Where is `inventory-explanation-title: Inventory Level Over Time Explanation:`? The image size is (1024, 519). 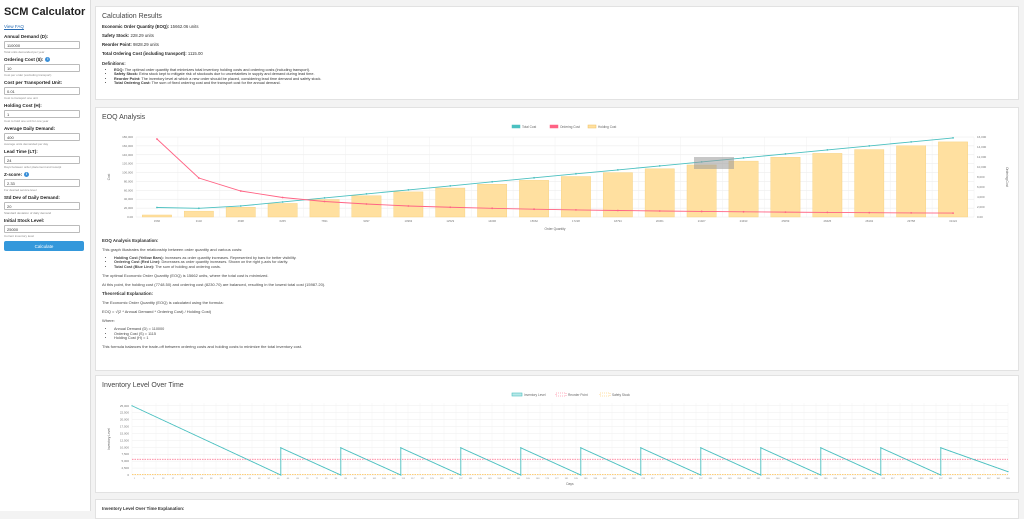
inventory-explanation-title: Inventory Level Over Time Explanation: is located at coordinates (143, 508).